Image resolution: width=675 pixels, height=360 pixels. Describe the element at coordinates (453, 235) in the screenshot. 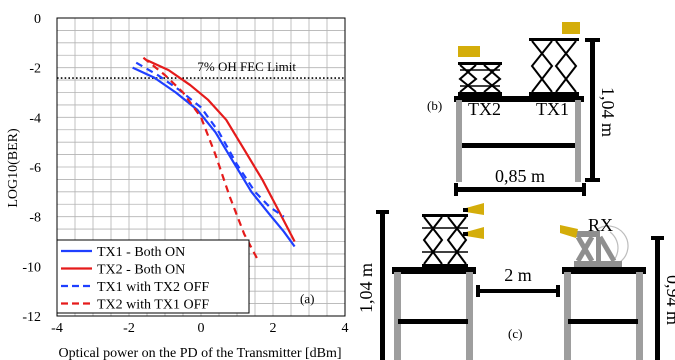

I see `tx-mount-c` at that location.